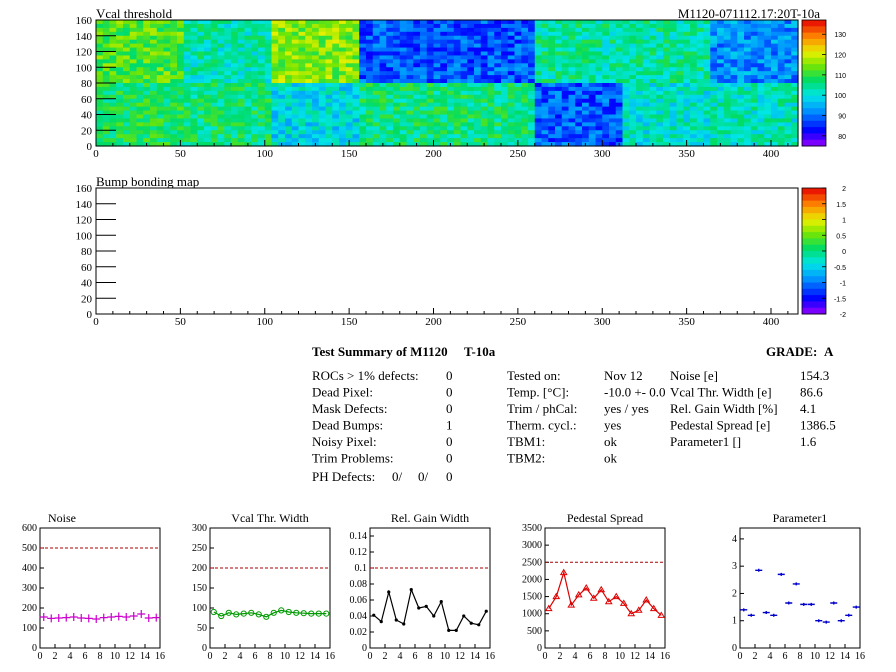 Image resolution: width=896 pixels, height=672 pixels. What do you see at coordinates (635, 392) in the screenshot?
I see `condition-value: -10.0 +- 0.0` at bounding box center [635, 392].